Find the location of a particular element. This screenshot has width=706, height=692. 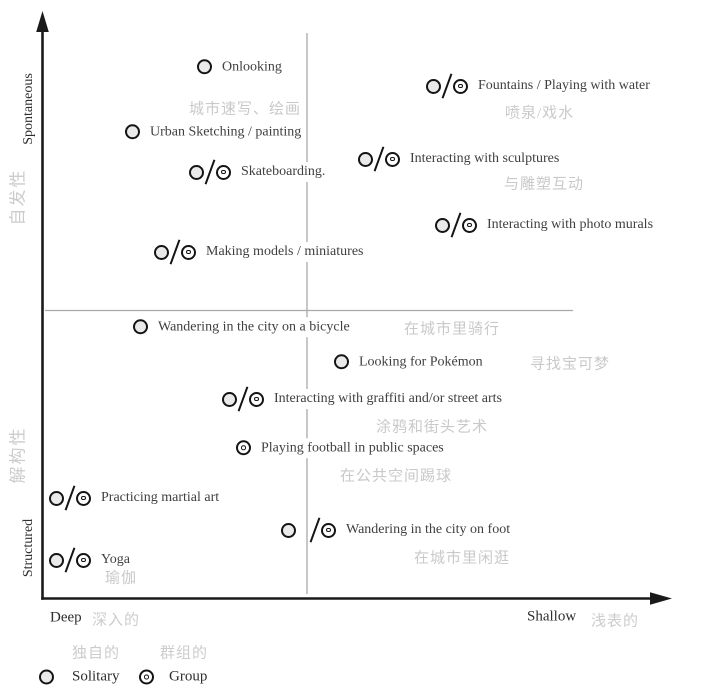

activity-item-fountains: Fountains / Playing with water is located at coordinates (539, 86).